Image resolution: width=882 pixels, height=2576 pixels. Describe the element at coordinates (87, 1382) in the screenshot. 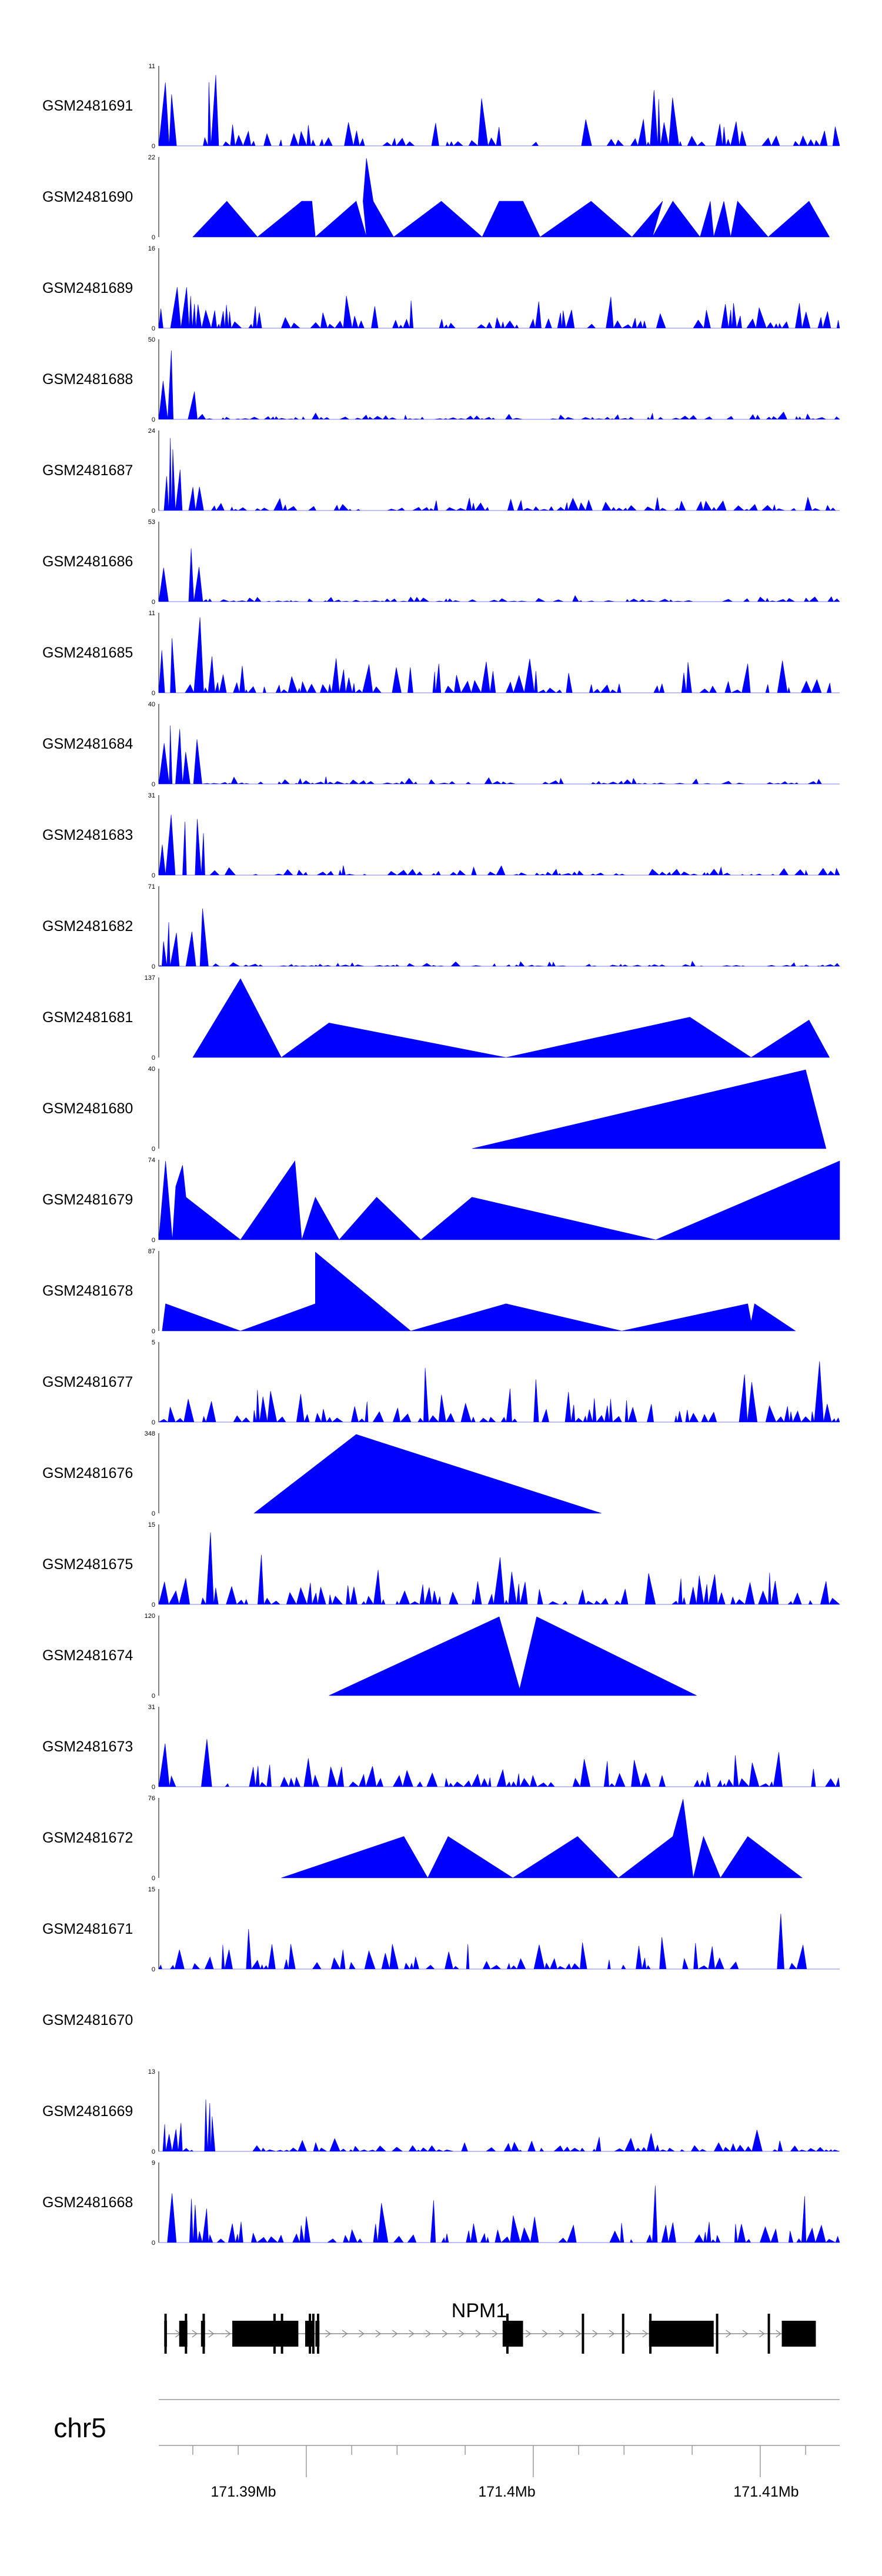

I see `track-label: GSM2481677` at that location.